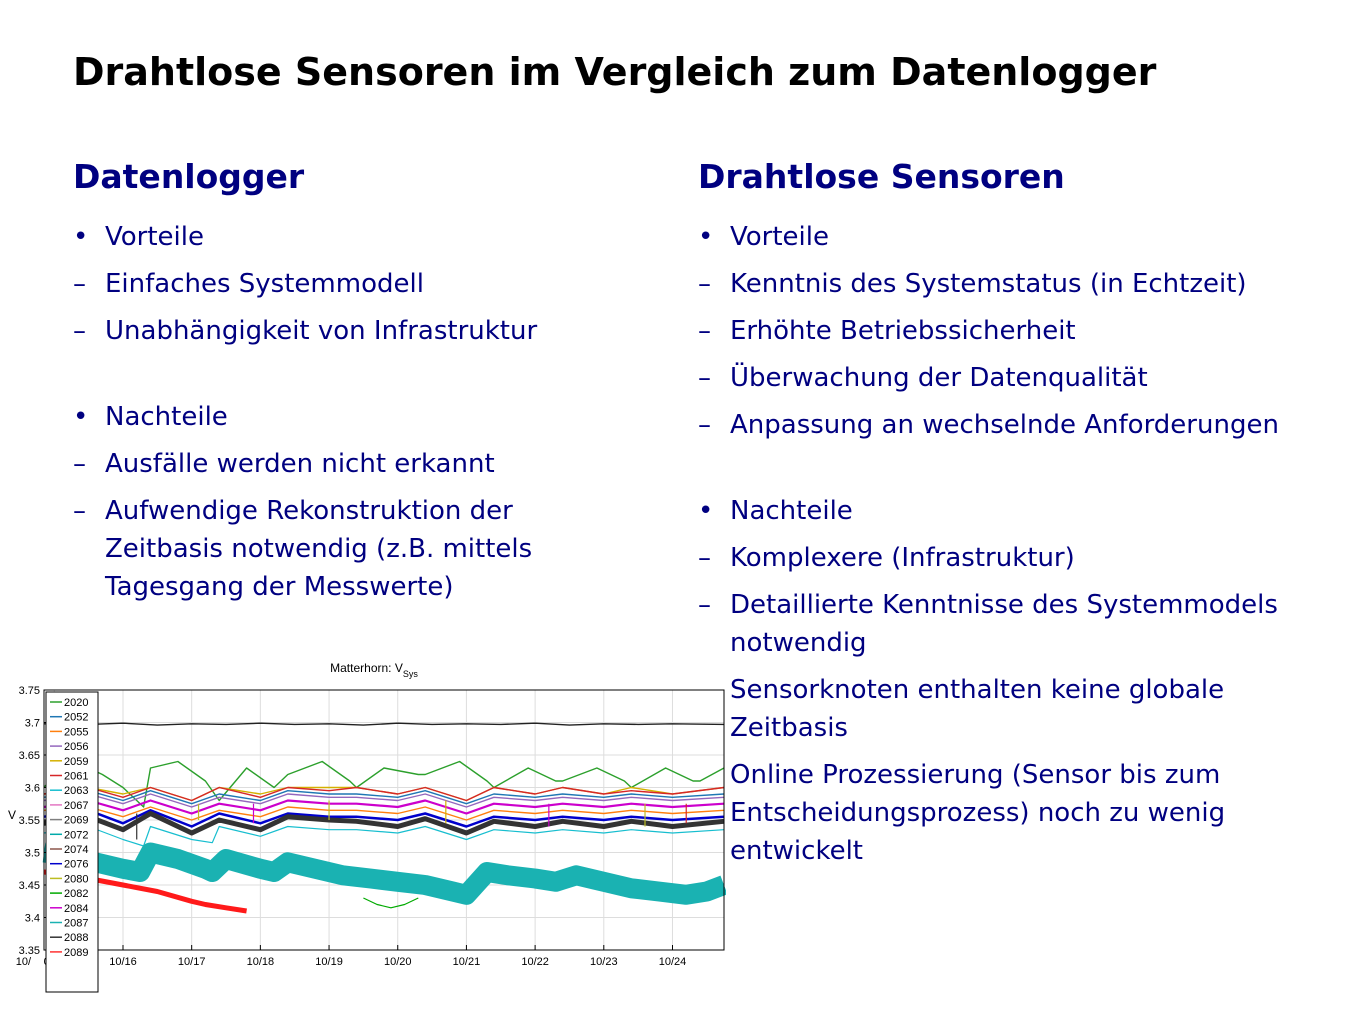 Image resolution: width=1365 pixels, height=1024 pixels. I want to click on y-axis-label: V, so click(12, 815).